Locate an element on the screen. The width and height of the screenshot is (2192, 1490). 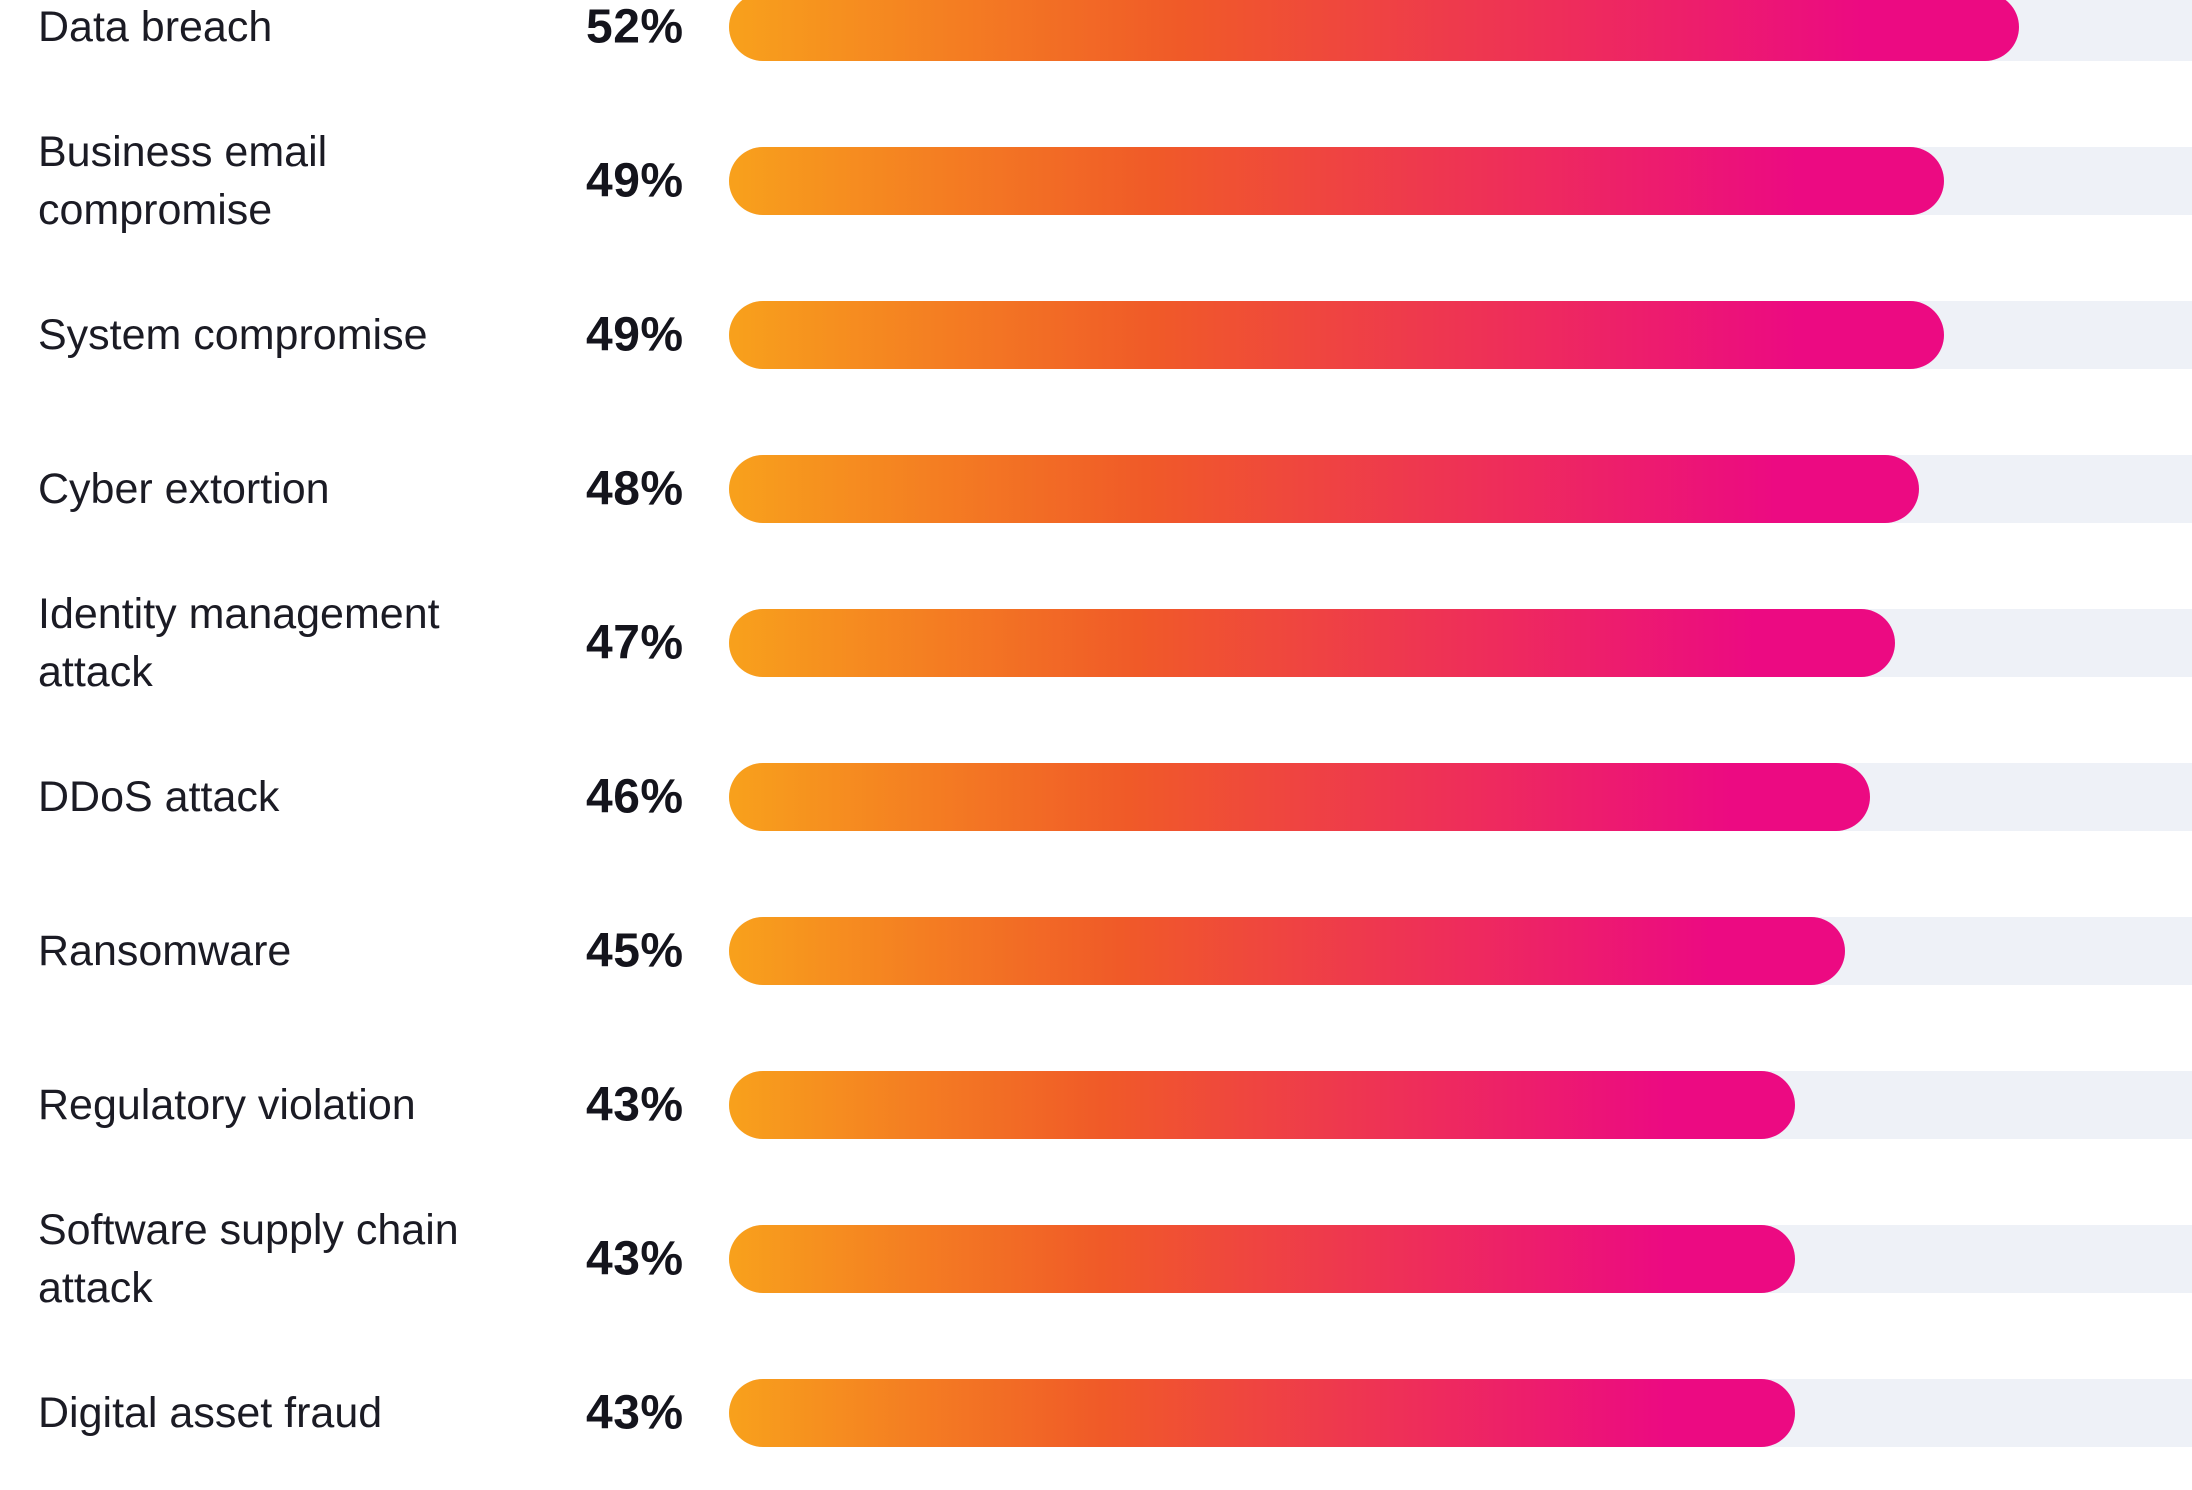
bar-row: Ransomware 45% is located at coordinates (1096, 951).